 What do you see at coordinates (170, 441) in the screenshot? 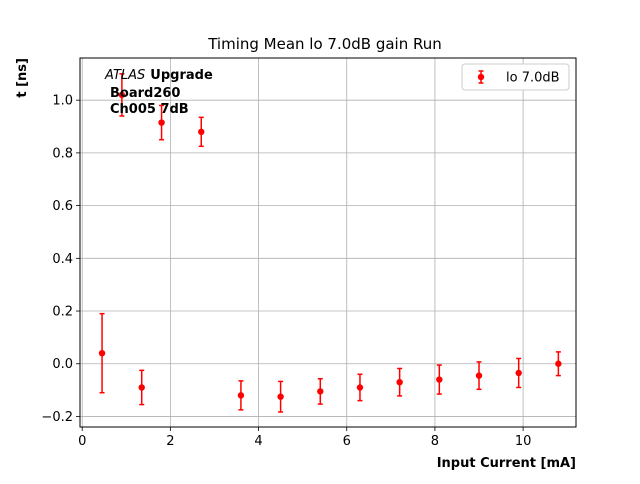
I see `x-tick-label: 2` at bounding box center [170, 441].